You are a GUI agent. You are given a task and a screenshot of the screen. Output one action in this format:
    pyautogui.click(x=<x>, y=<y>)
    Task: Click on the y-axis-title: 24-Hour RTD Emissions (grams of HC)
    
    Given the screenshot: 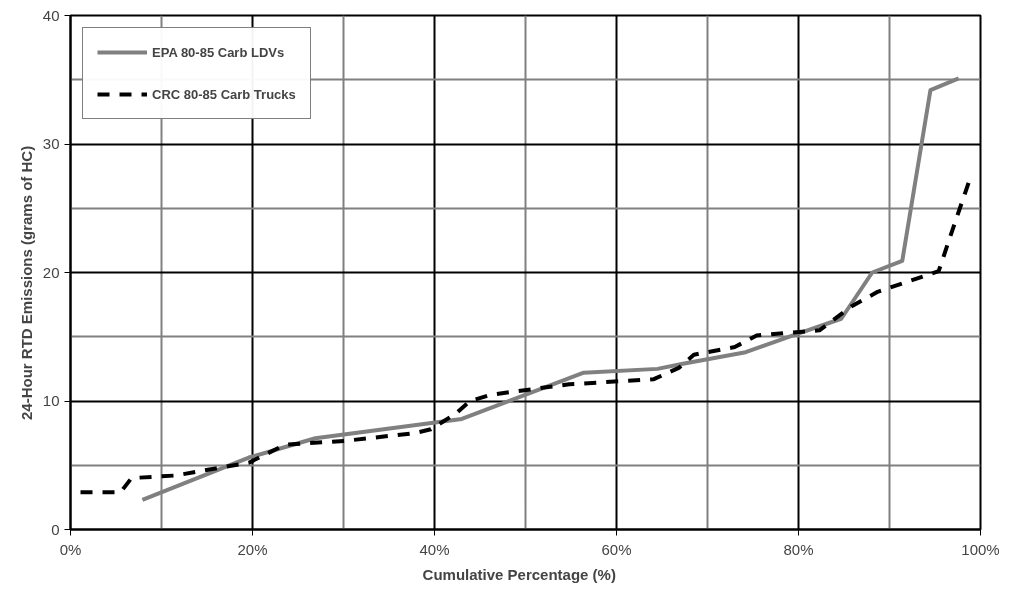 What is the action you would take?
    pyautogui.click(x=26, y=283)
    